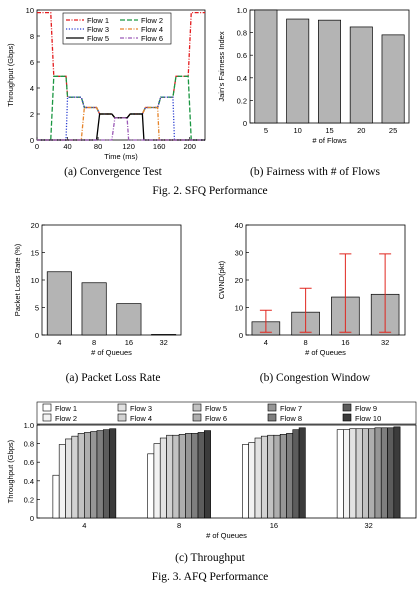 This screenshot has width=420, height=590. Describe the element at coordinates (67, 146) in the screenshot. I see `convergence-xtick-label: 40` at that location.